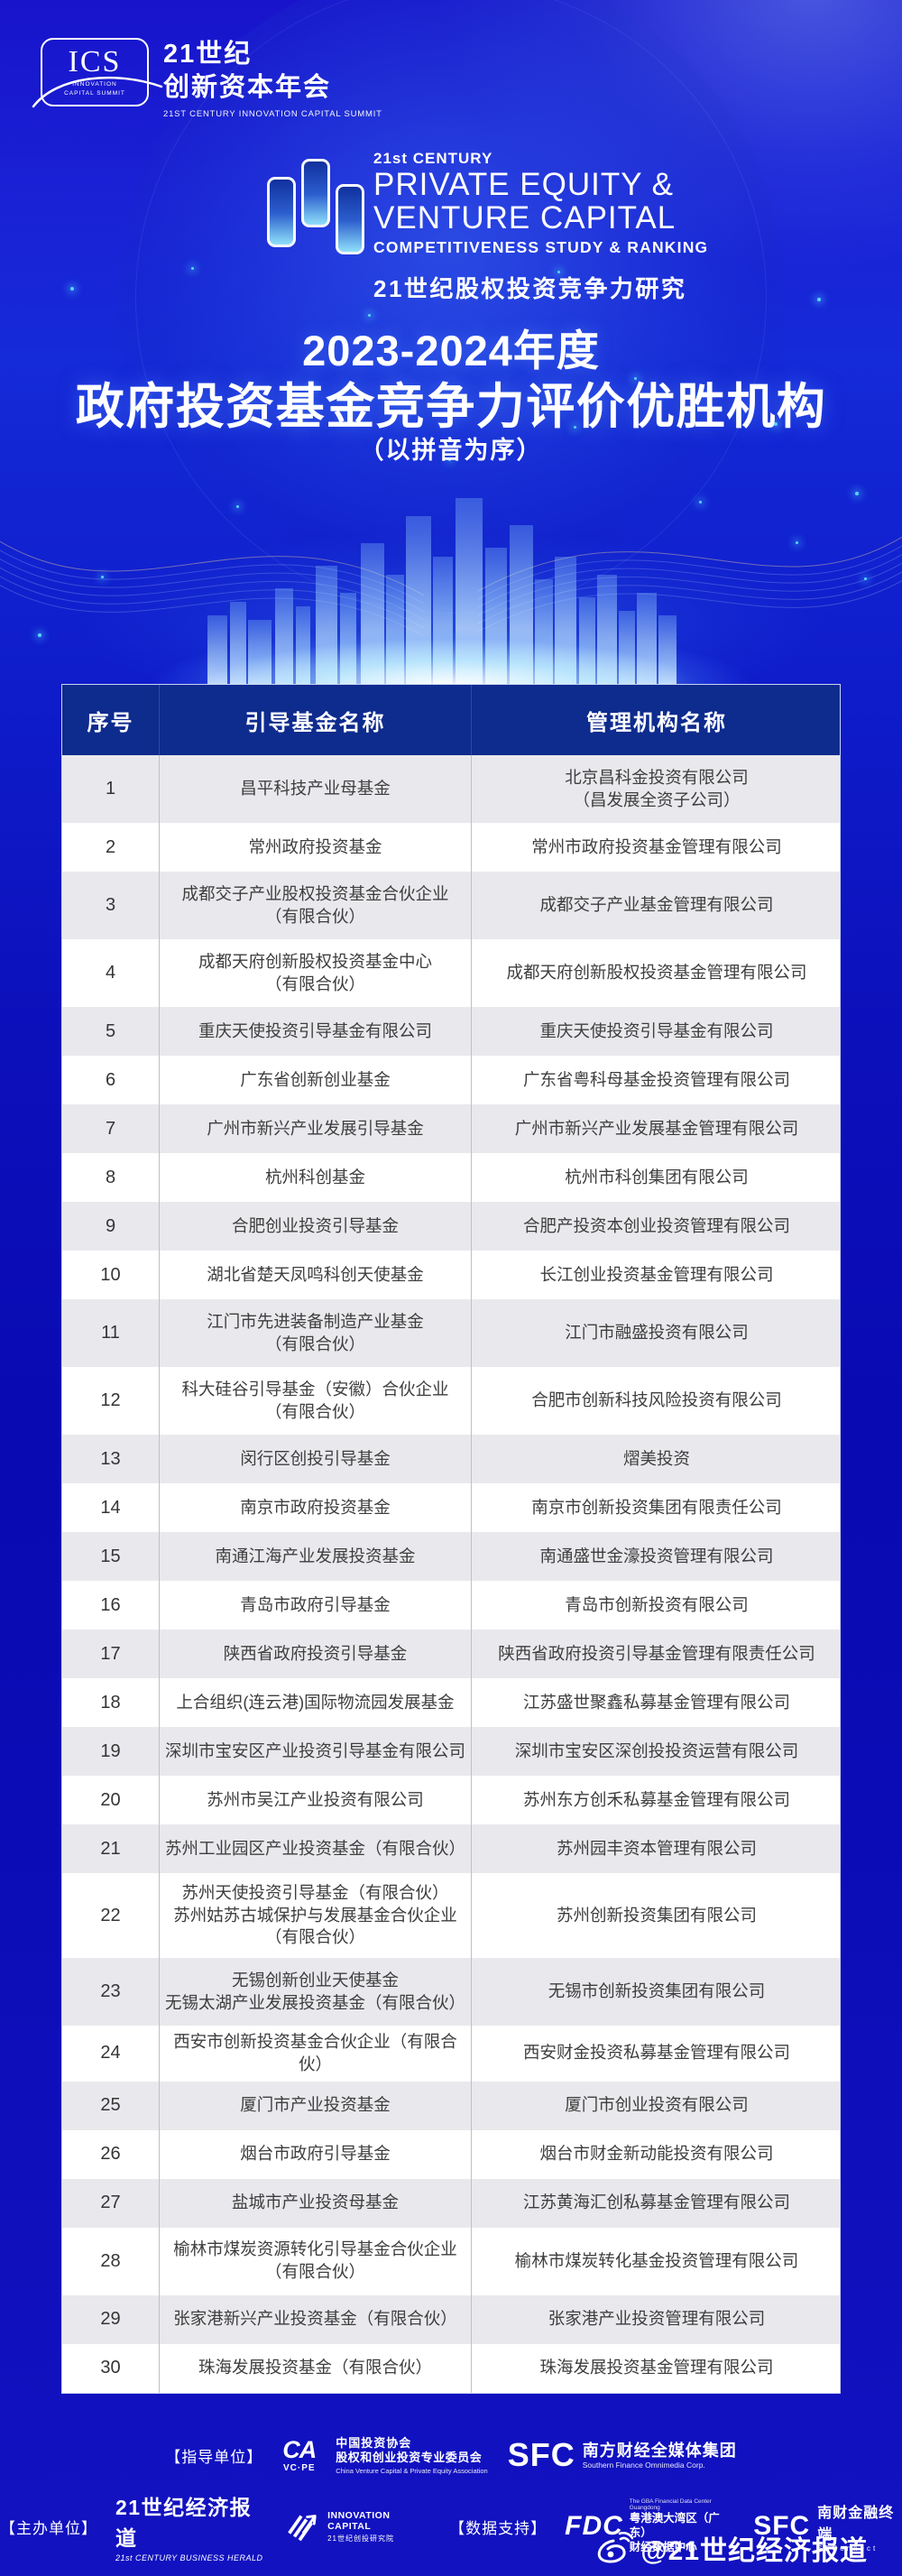 This screenshot has height=2576, width=902. Describe the element at coordinates (451, 1275) in the screenshot. I see `table-row: 10 湖北省楚天凤鸣科创天使基金 长江创业投资基金管理有限公司` at that location.